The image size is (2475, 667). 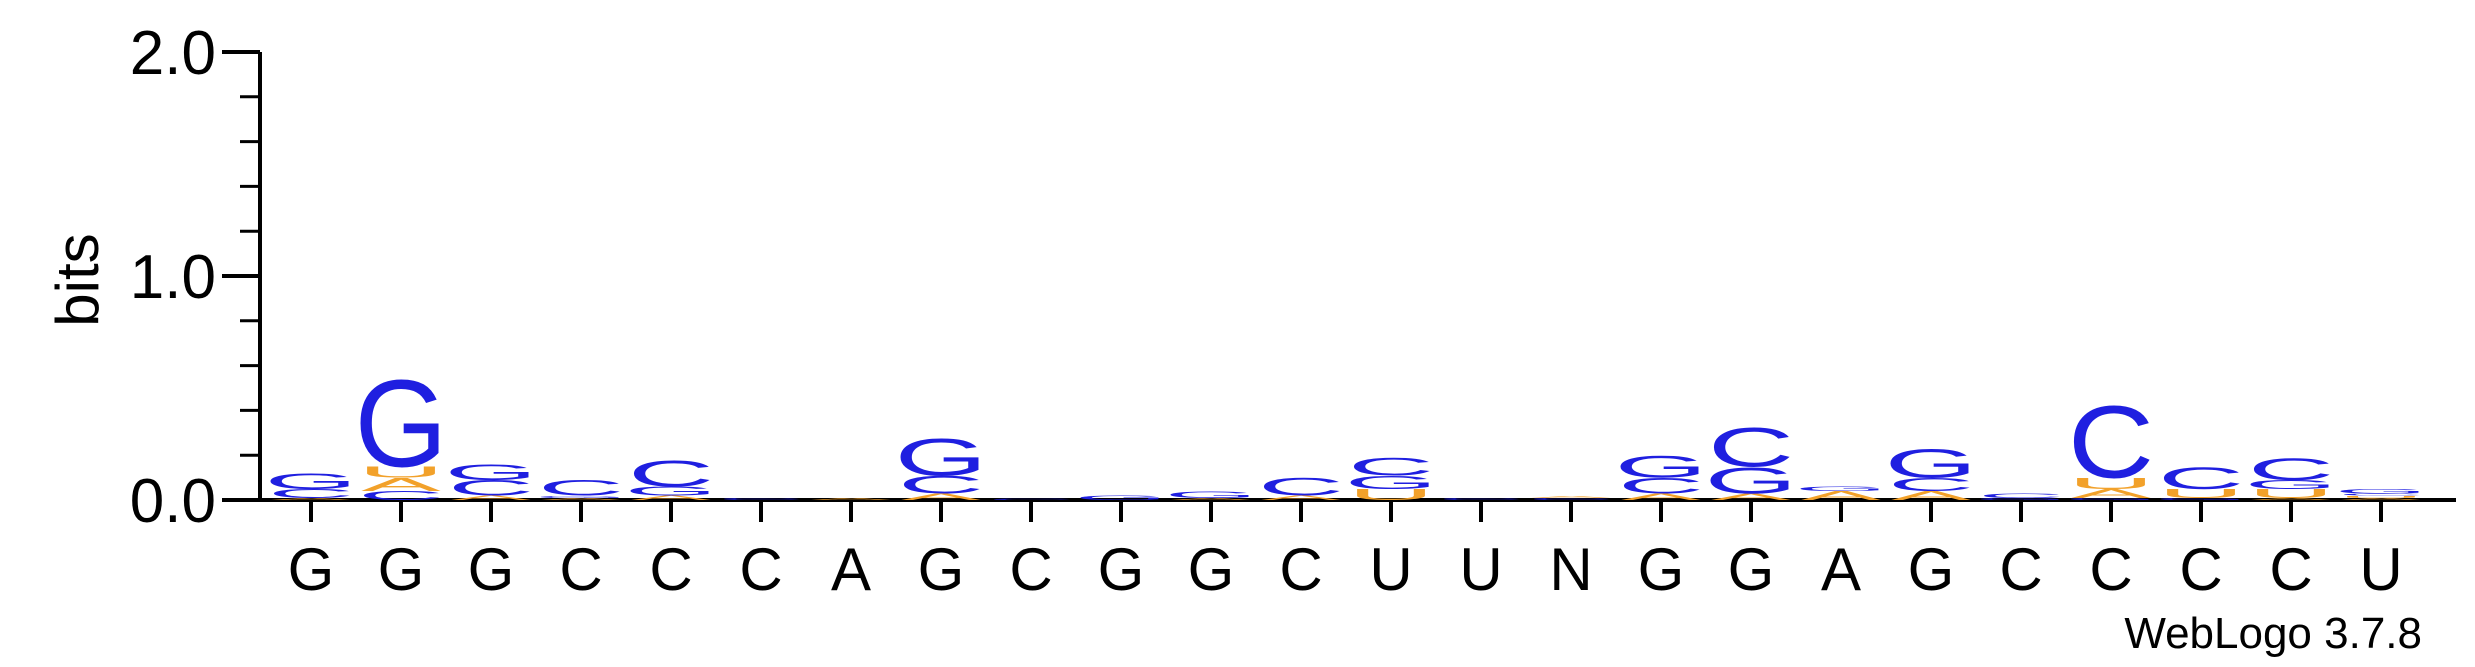 I want to click on y-tick-label: 2.0, so click(x=173, y=53).